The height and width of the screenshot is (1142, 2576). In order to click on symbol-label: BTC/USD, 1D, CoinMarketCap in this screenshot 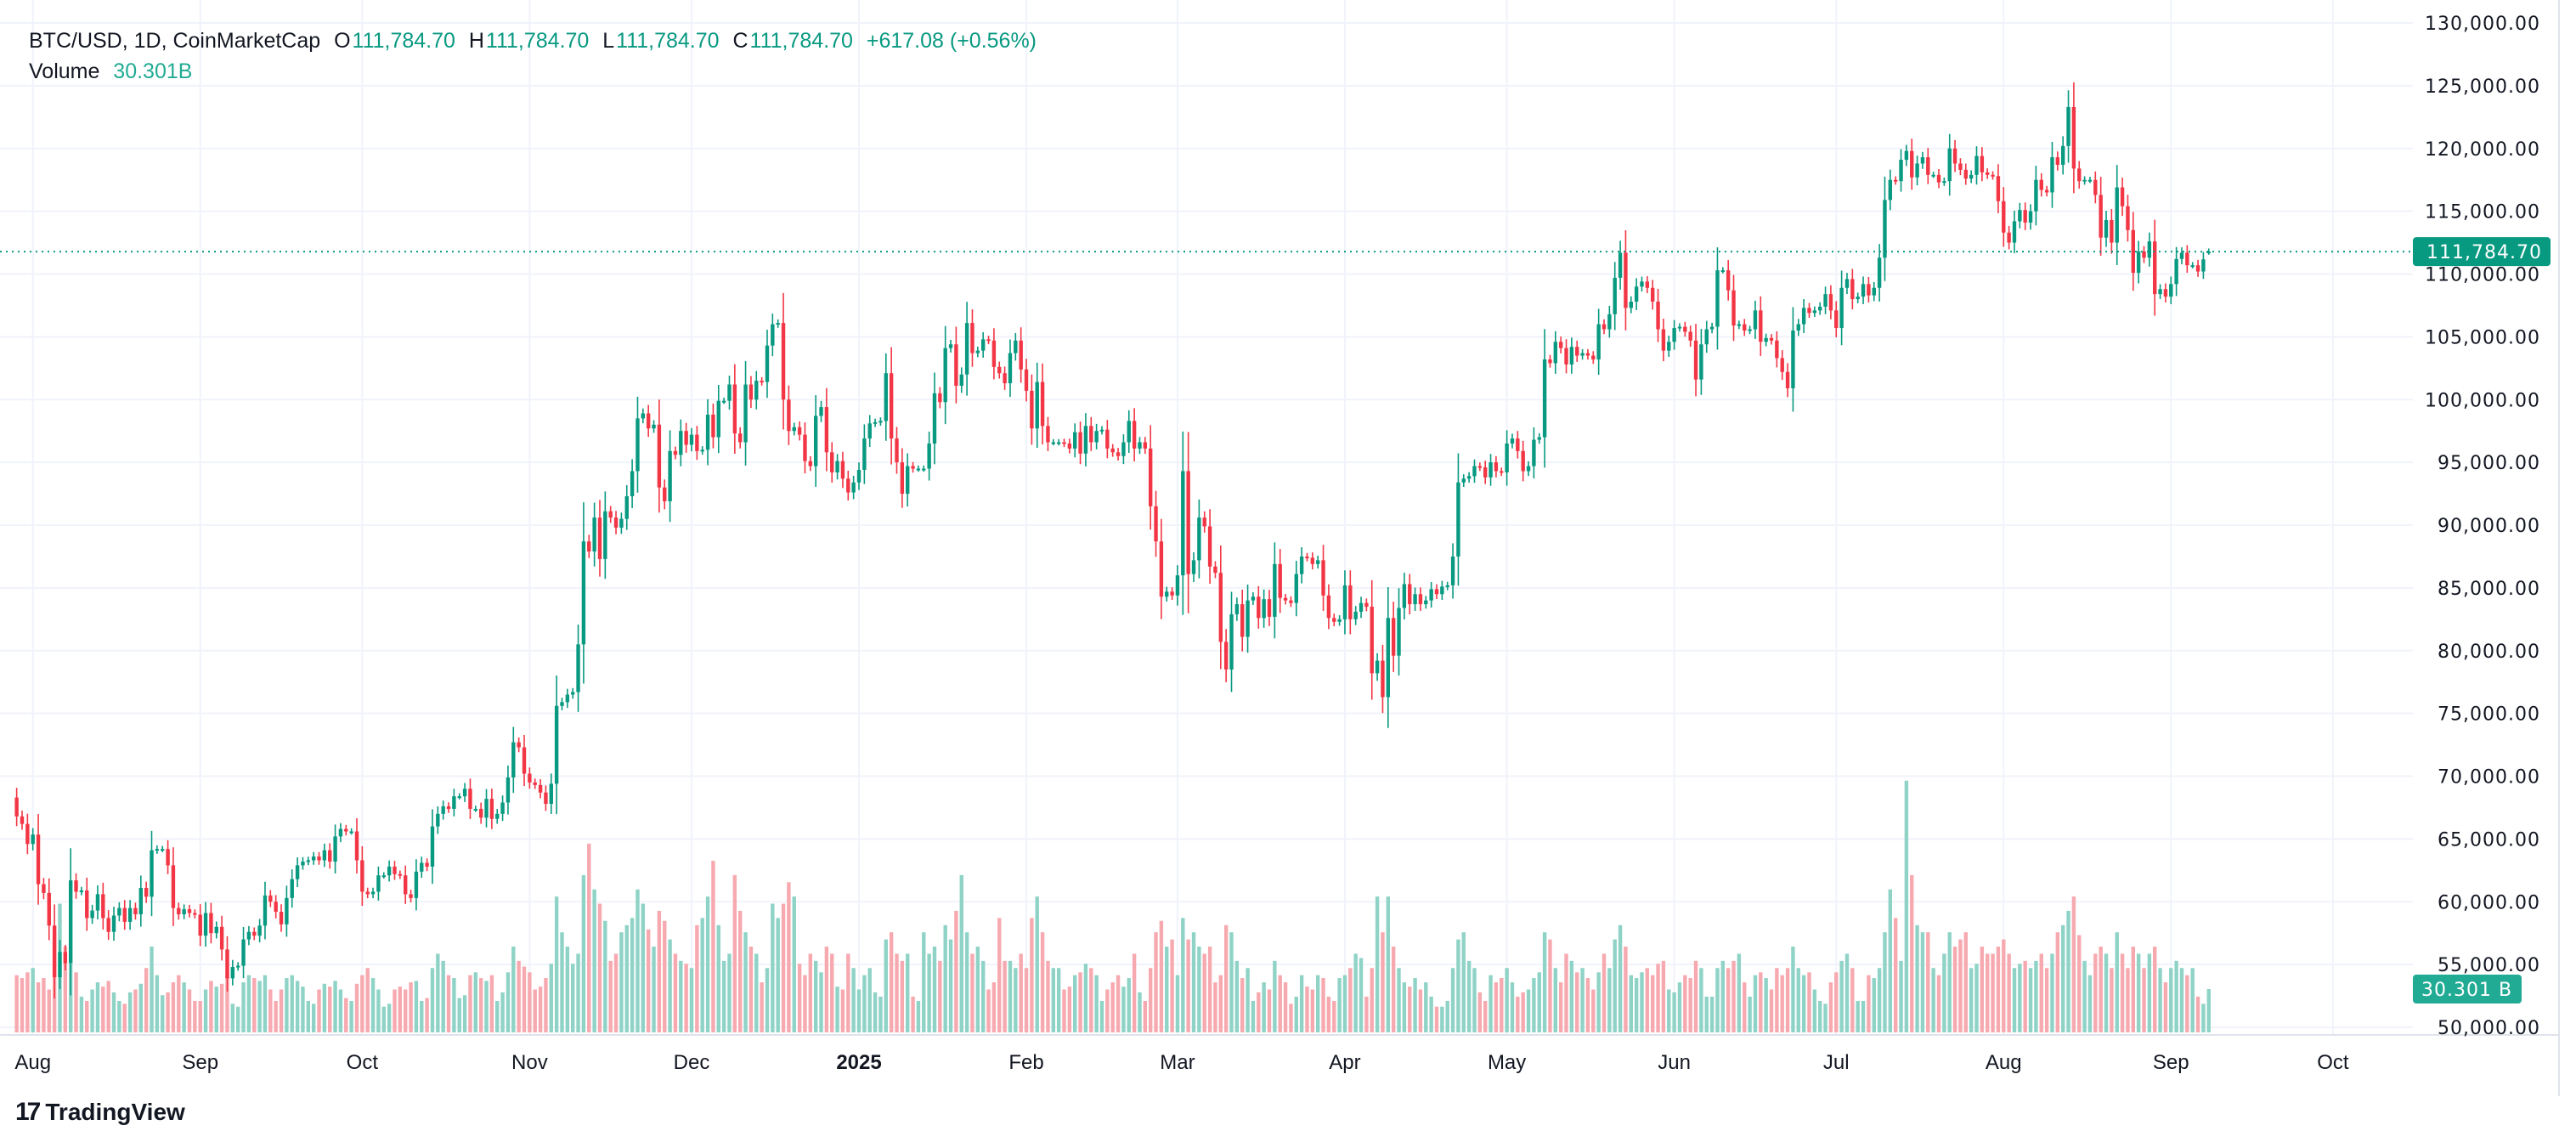, I will do `click(175, 41)`.